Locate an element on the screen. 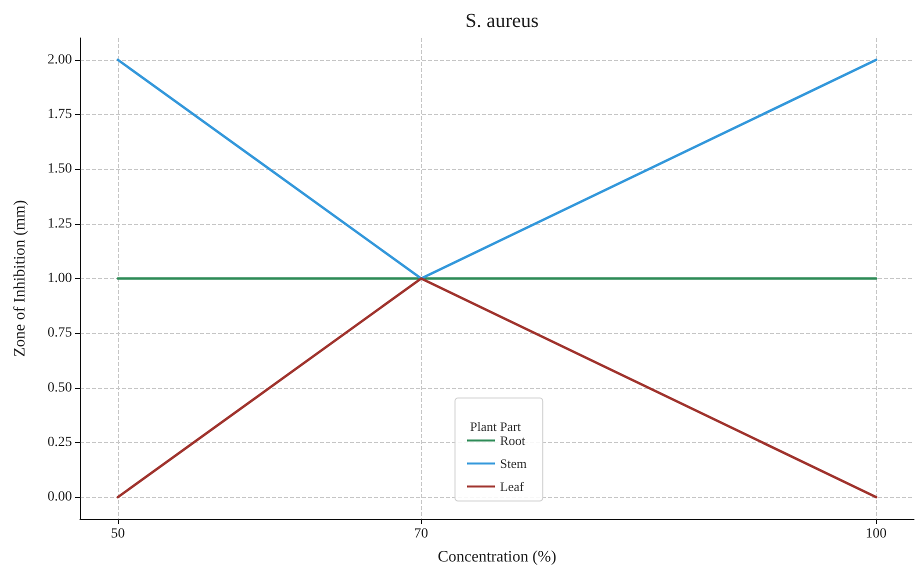  y-tick-label: 2.00 is located at coordinates (60, 60).